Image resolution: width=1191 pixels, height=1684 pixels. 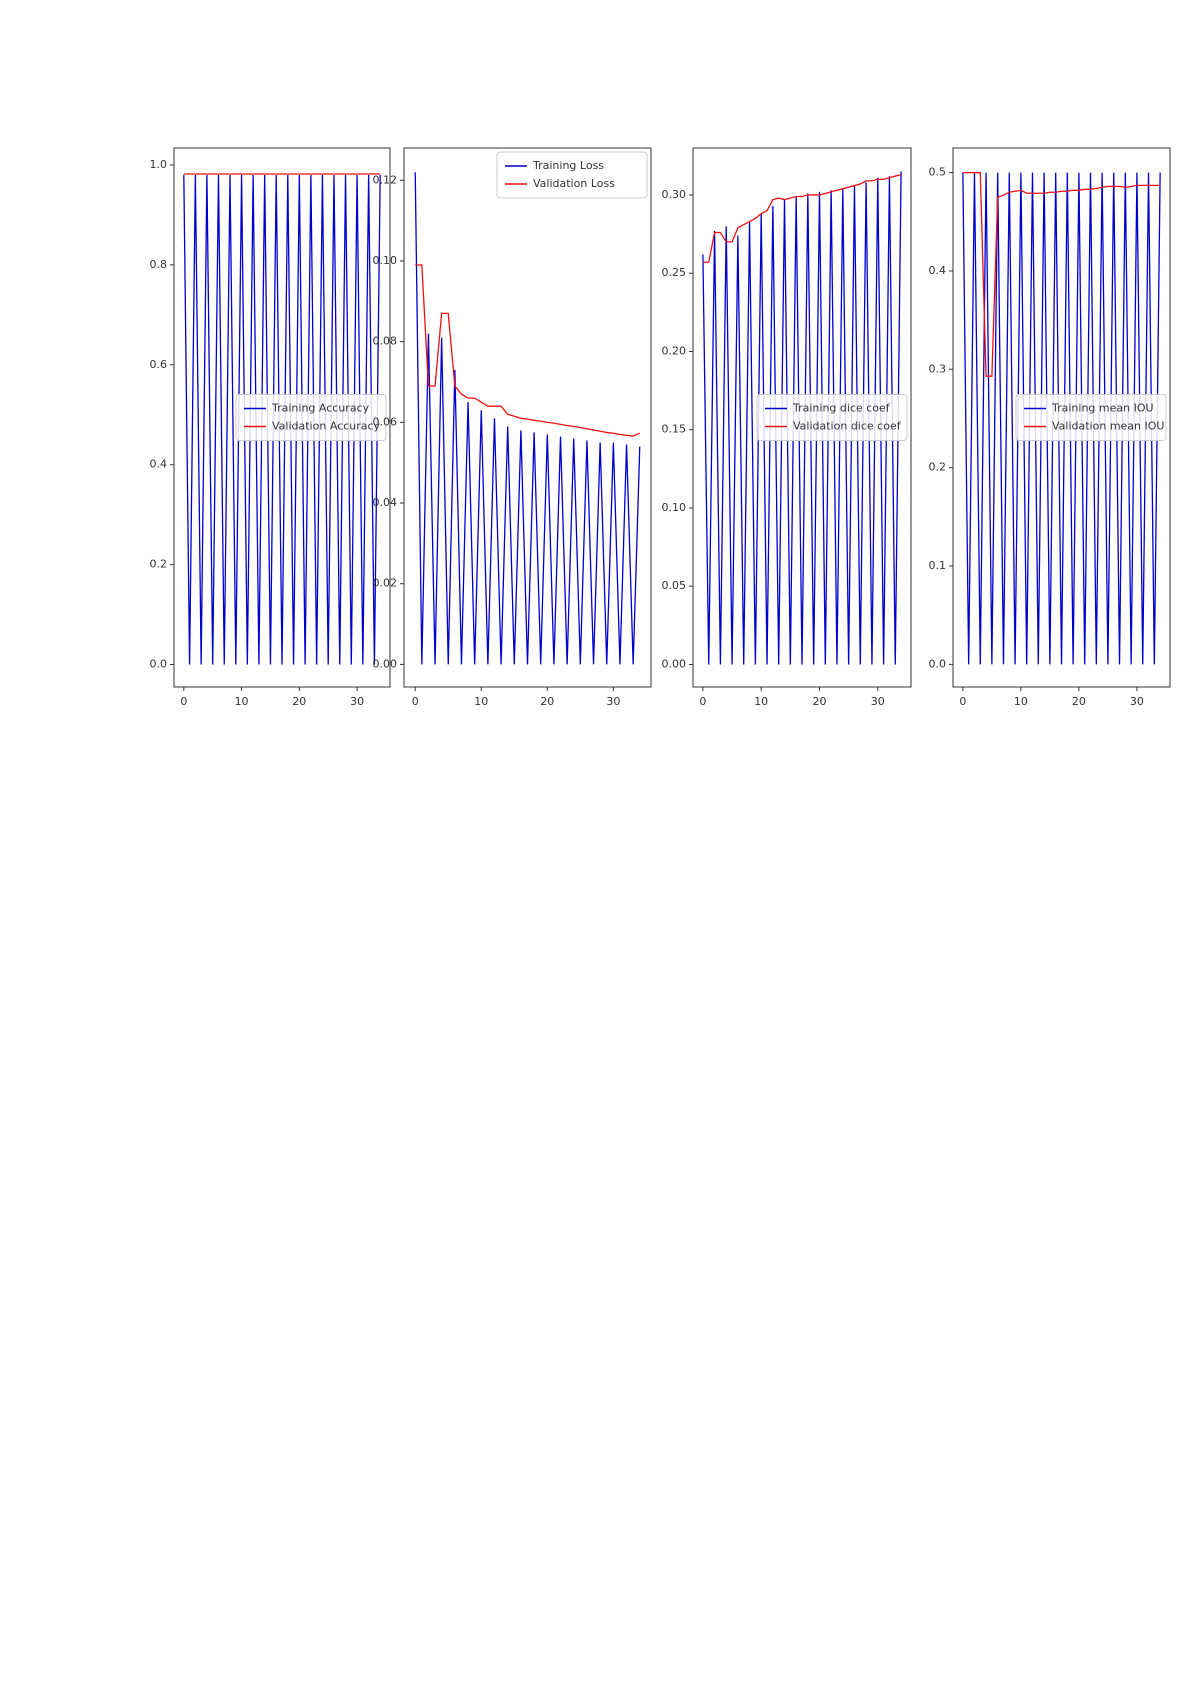 What do you see at coordinates (938, 172) in the screenshot?
I see `y-tick-label: 0.5` at bounding box center [938, 172].